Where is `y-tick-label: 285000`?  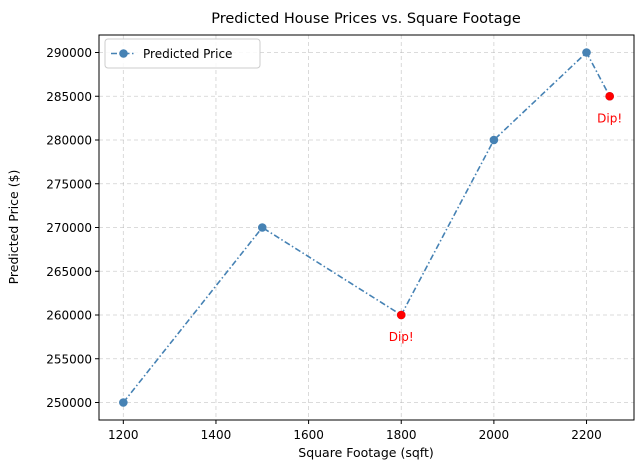 y-tick-label: 285000 is located at coordinates (69, 97).